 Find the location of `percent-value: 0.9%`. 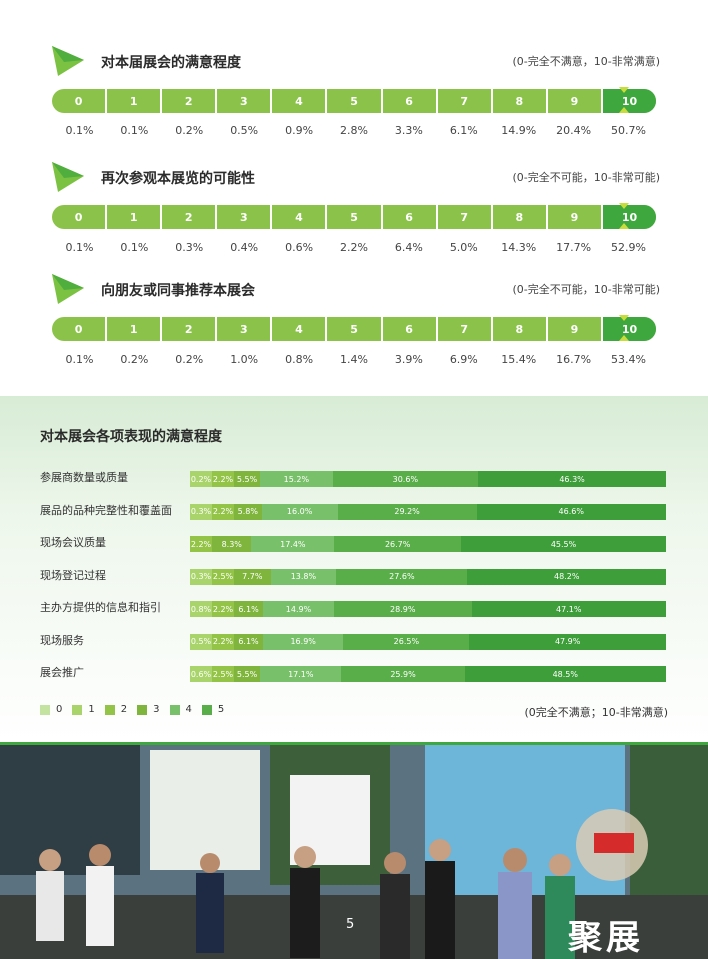

percent-value: 0.9% is located at coordinates (299, 130).